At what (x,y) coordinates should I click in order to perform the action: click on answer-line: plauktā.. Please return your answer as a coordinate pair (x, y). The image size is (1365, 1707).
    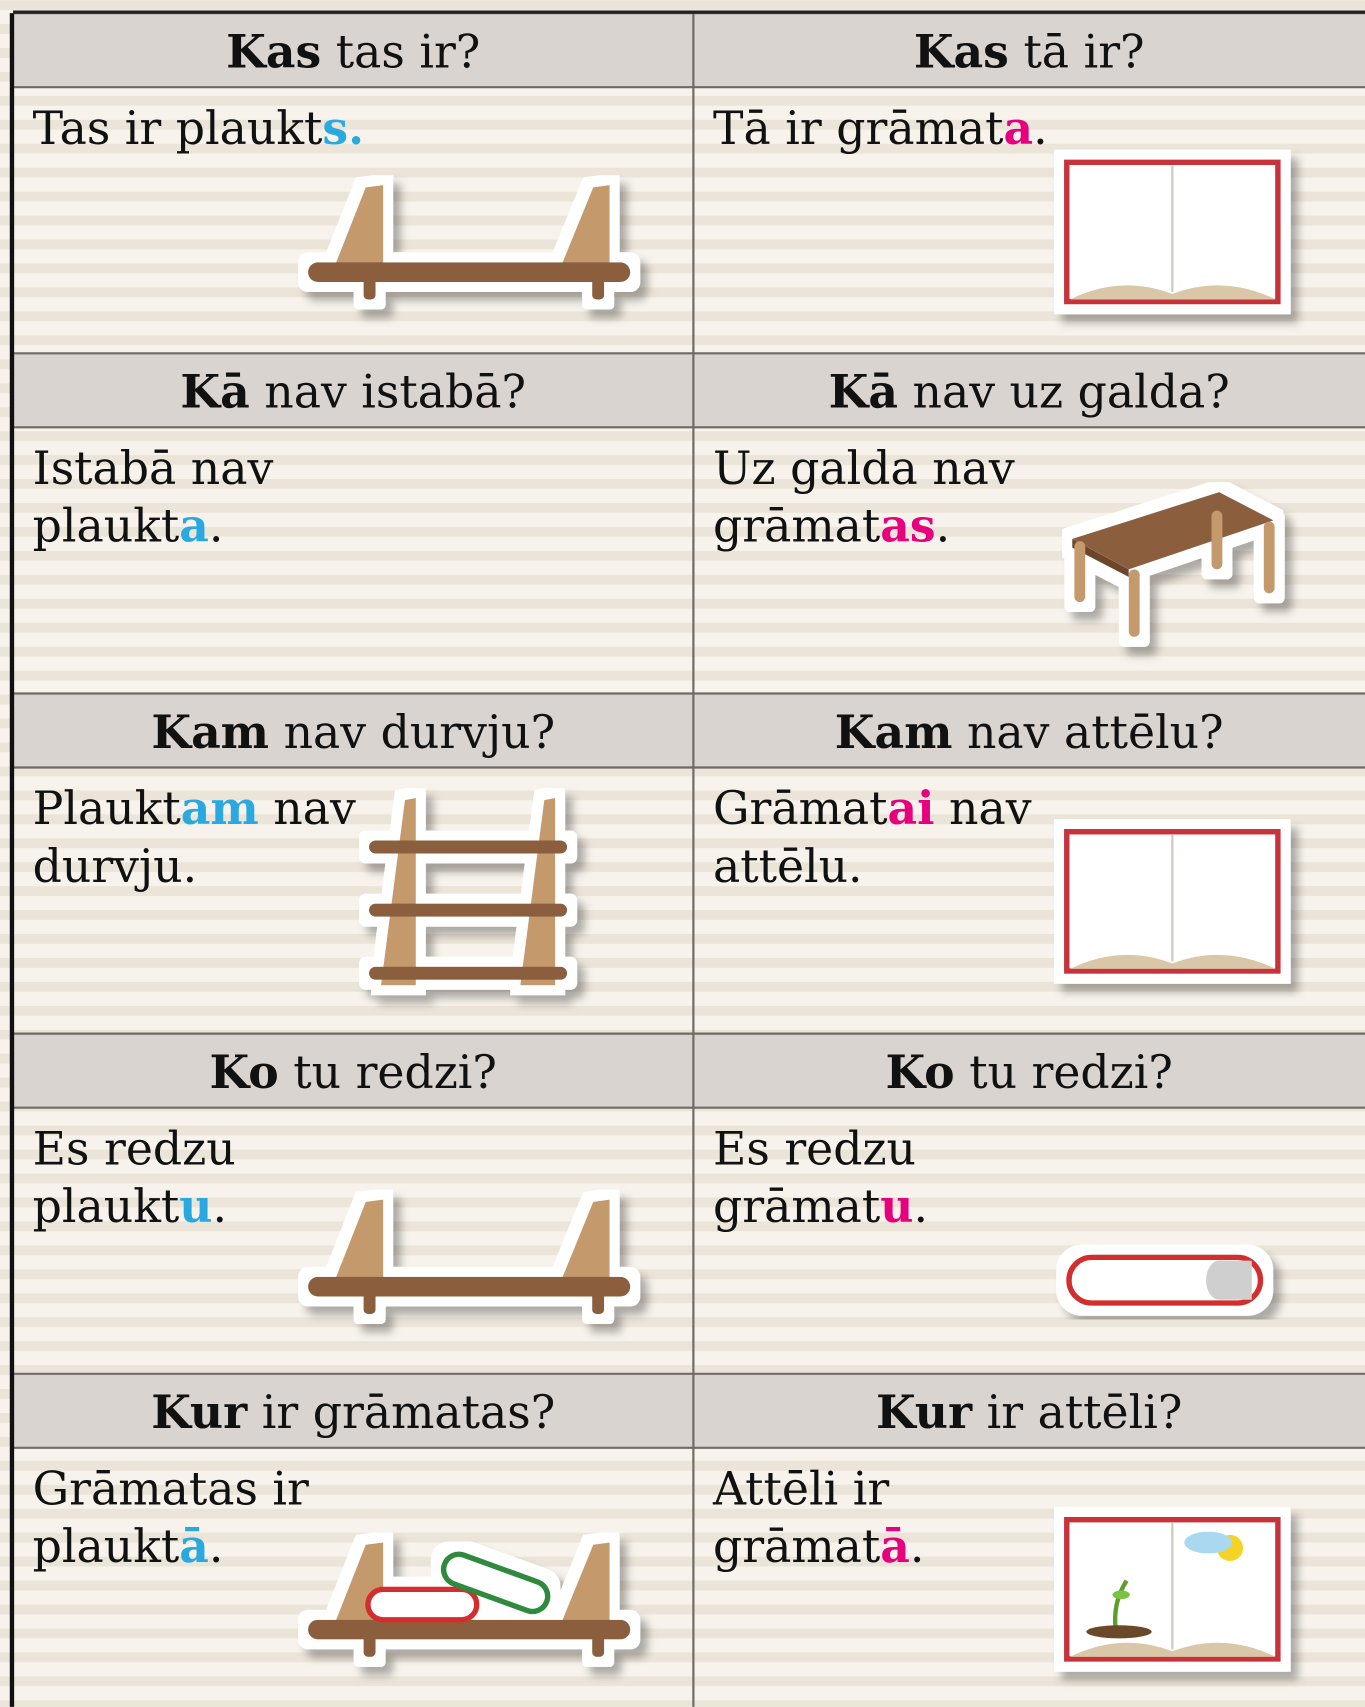
    Looking at the image, I should click on (128, 1546).